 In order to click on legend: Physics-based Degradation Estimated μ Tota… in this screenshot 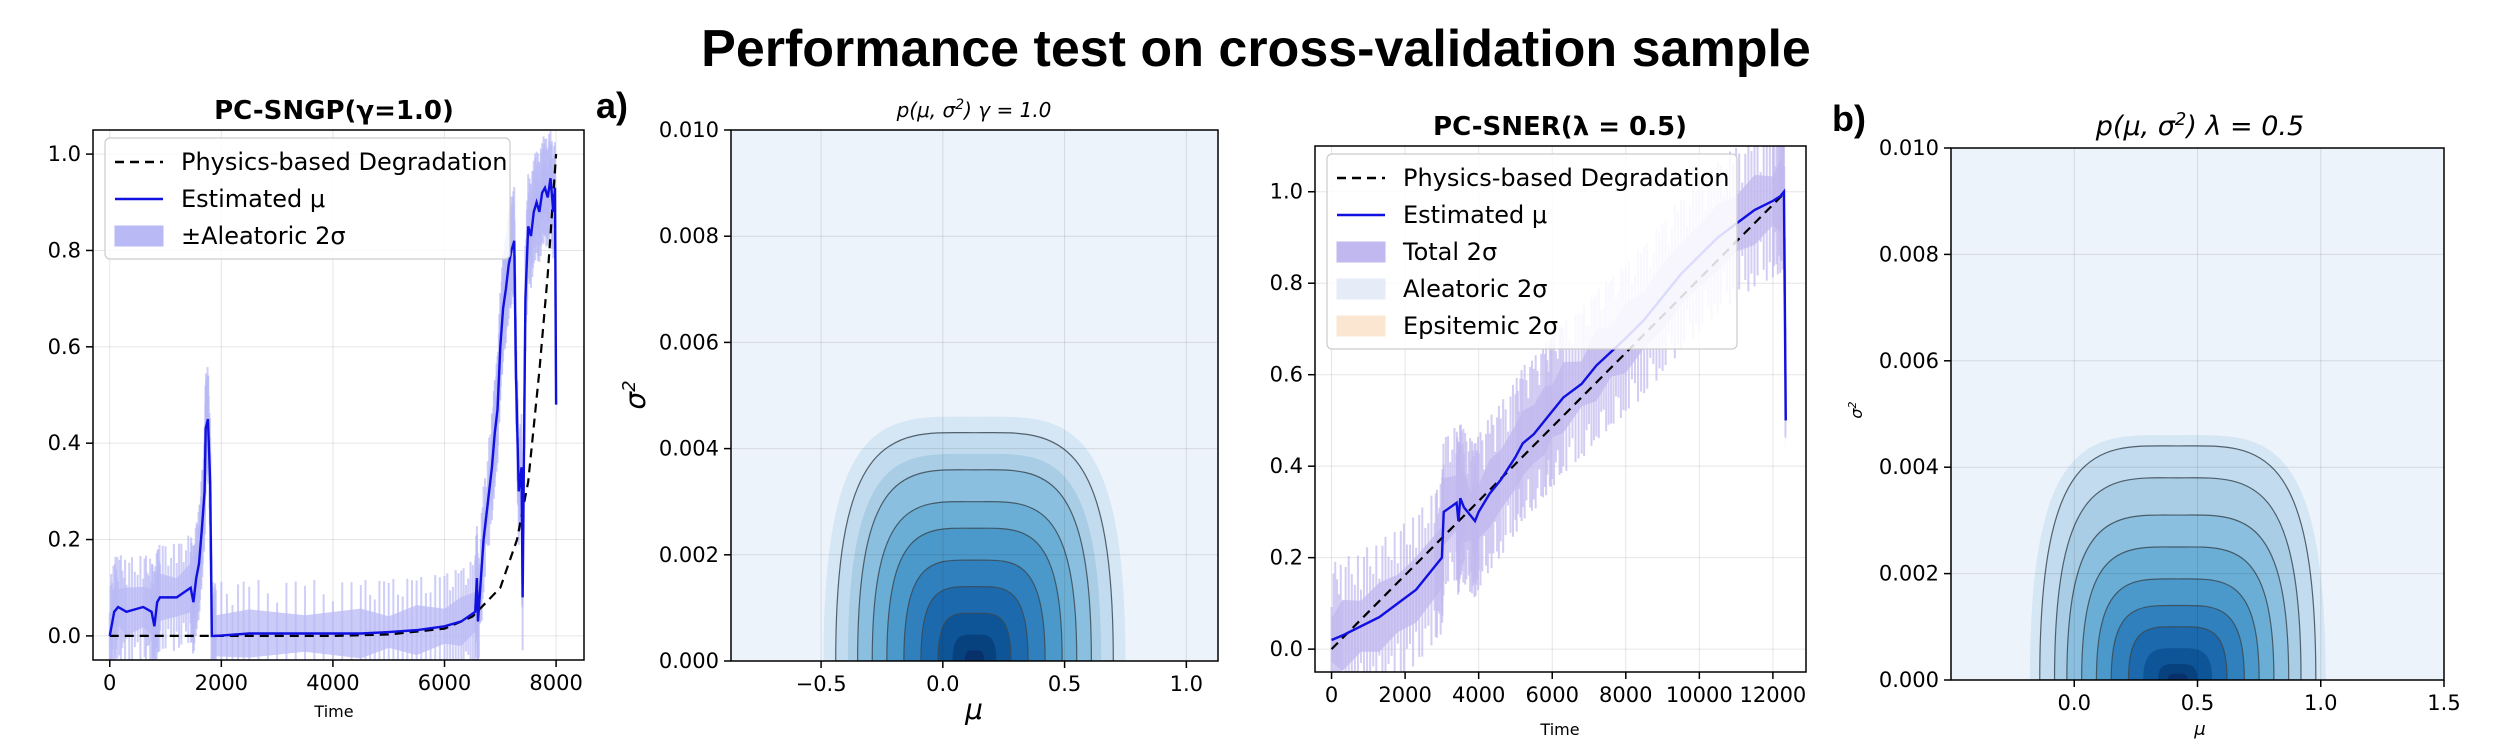, I will do `click(1532, 251)`.